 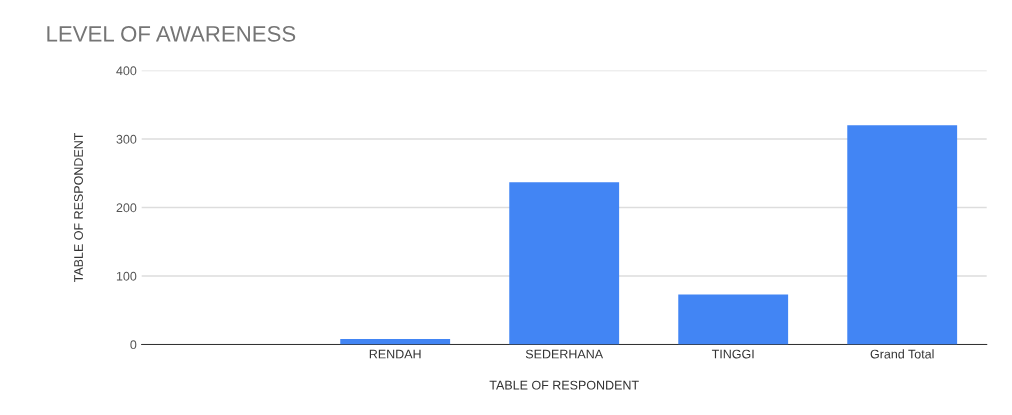 I want to click on y-tick-label: 400, so click(x=126, y=71).